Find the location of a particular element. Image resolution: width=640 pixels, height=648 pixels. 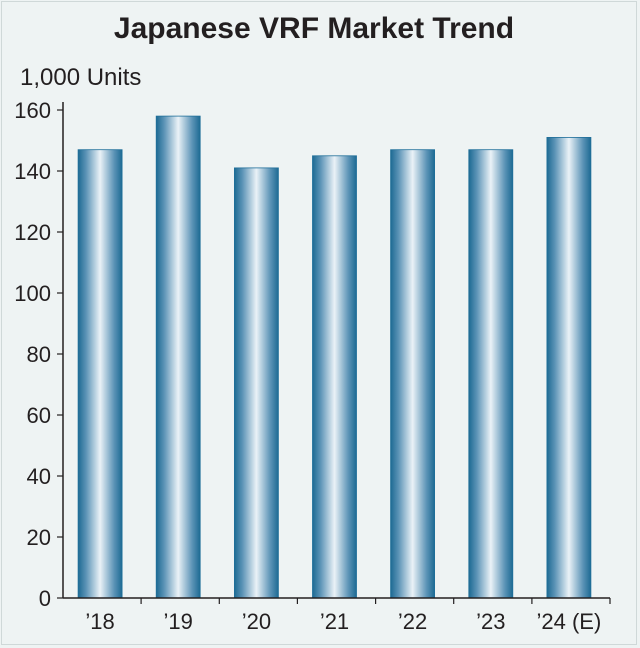

x-tick-label: ’19 is located at coordinates (178, 621).